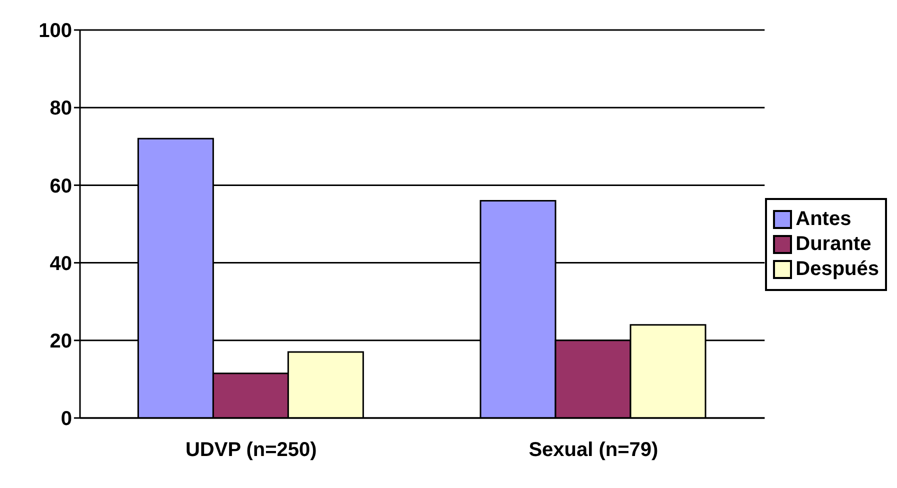  I want to click on y-tick-label: 60, so click(61, 186).